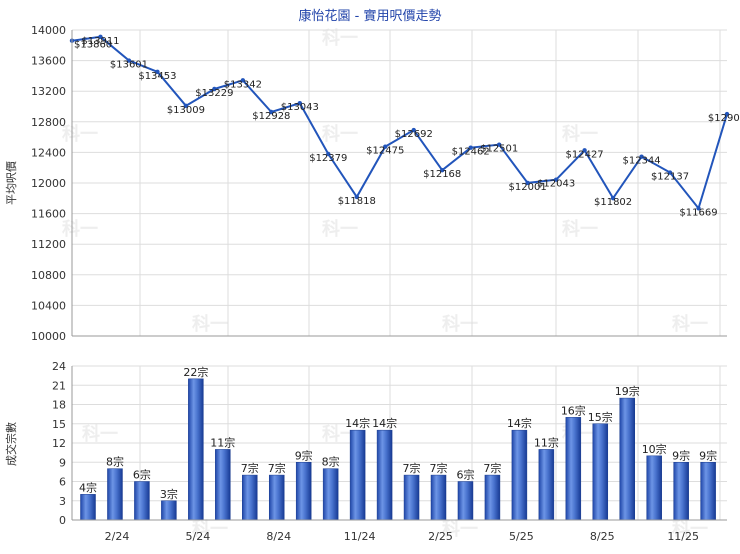 This screenshot has height=554, width=740. Describe the element at coordinates (48, 244) in the screenshot. I see `line-y-tick-label: 11200` at that location.